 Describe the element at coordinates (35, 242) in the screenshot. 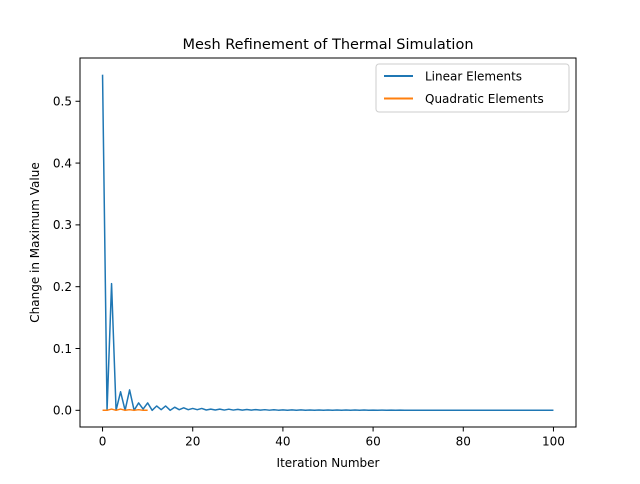

I see `y-axis-label: Change in Maximum Value` at that location.